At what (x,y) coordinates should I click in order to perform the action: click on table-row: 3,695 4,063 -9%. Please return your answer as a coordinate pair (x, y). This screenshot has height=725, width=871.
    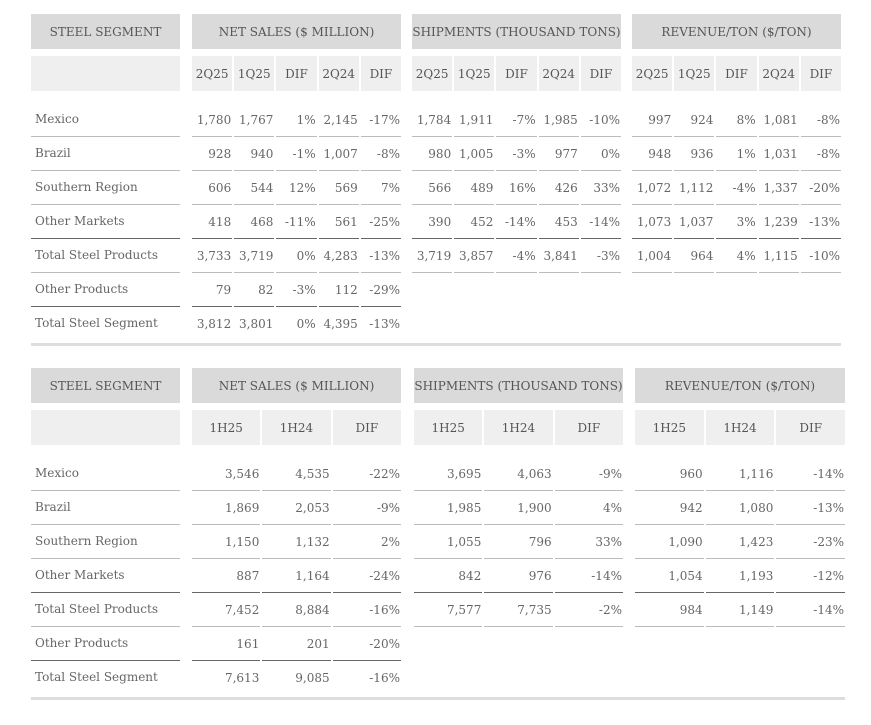
    Looking at the image, I should click on (518, 474).